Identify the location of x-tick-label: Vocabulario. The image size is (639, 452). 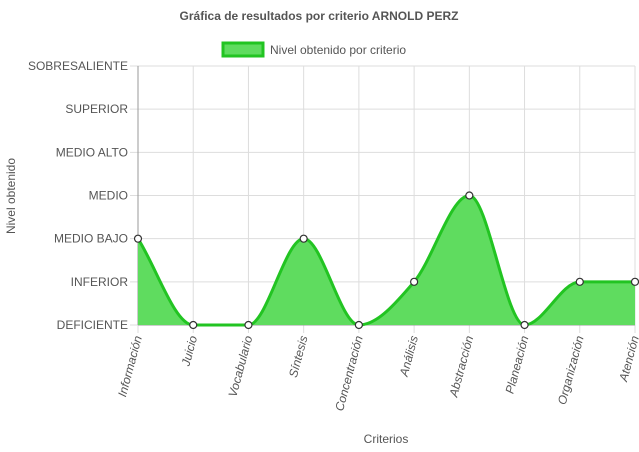
(241, 366).